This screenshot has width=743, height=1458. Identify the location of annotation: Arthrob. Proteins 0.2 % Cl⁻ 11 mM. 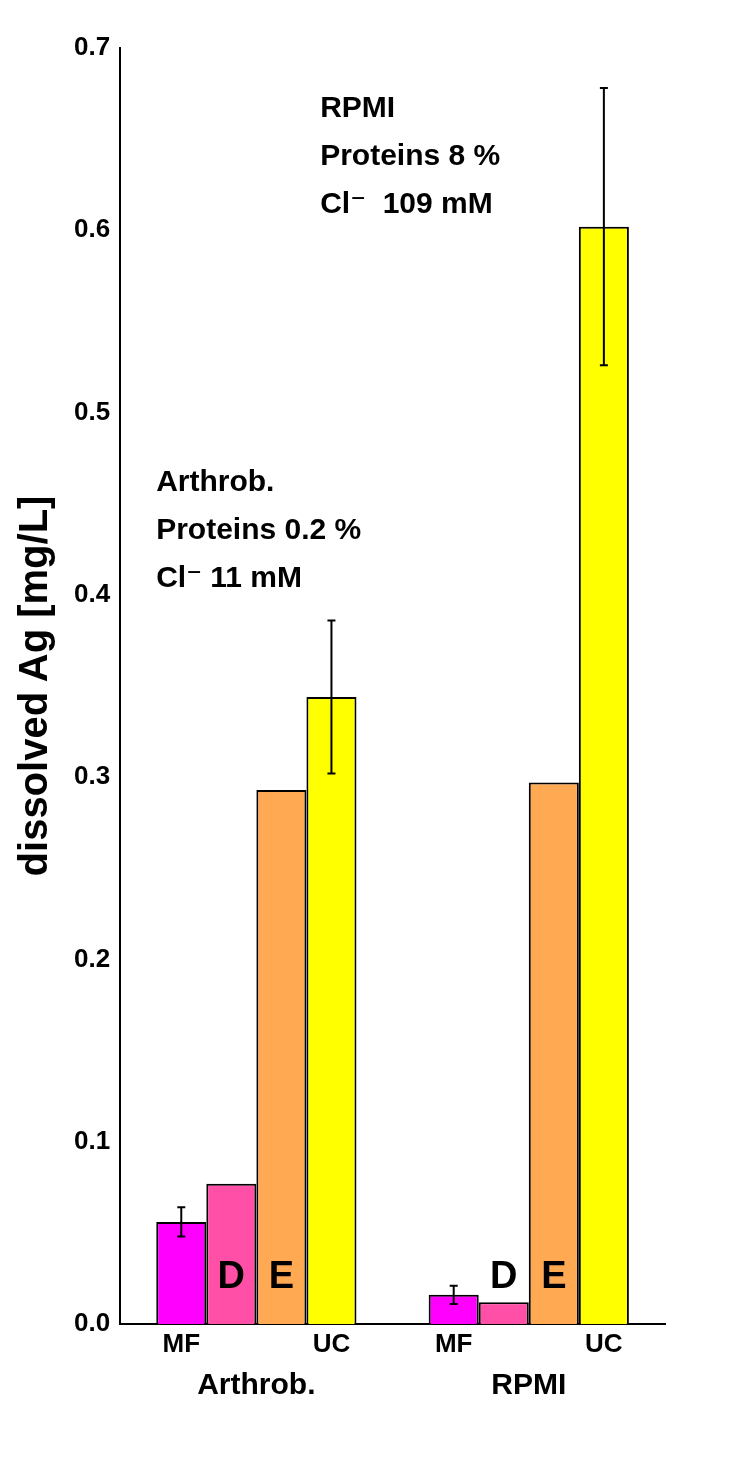
(259, 528).